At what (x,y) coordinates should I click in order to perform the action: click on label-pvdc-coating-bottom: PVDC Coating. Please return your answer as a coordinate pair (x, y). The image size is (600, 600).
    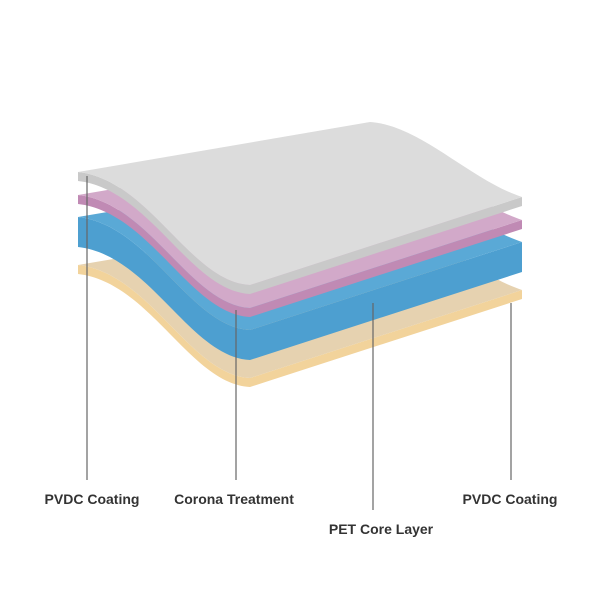
    Looking at the image, I should click on (510, 499).